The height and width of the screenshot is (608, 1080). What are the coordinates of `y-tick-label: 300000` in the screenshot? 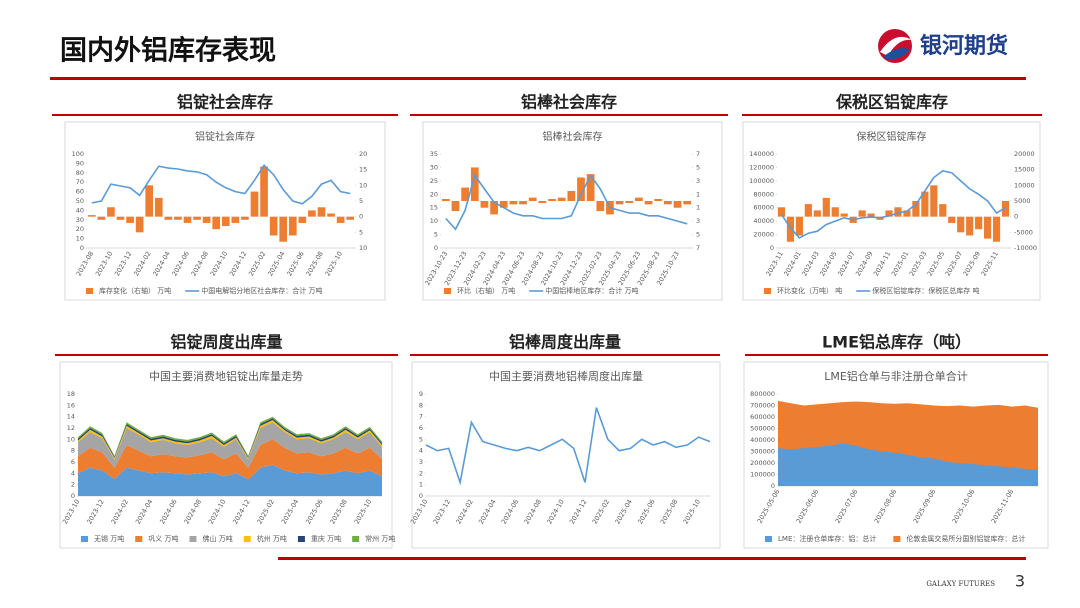 It's located at (762, 452).